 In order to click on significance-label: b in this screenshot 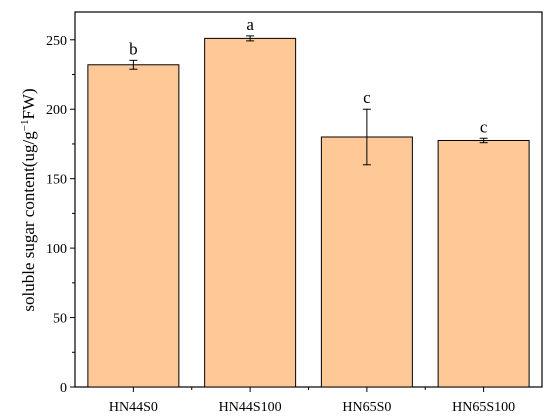, I will do `click(133, 48)`.